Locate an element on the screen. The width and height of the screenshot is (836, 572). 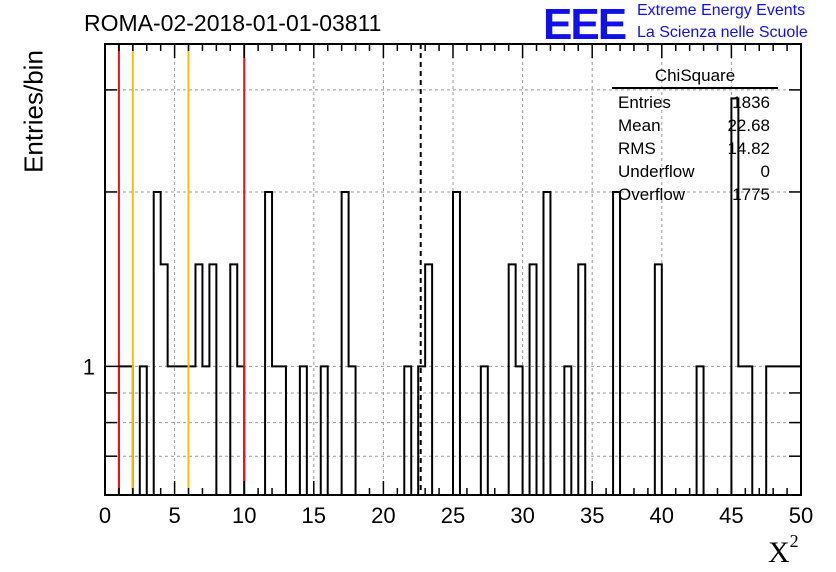
x-tick-label: 25 is located at coordinates (453, 515).